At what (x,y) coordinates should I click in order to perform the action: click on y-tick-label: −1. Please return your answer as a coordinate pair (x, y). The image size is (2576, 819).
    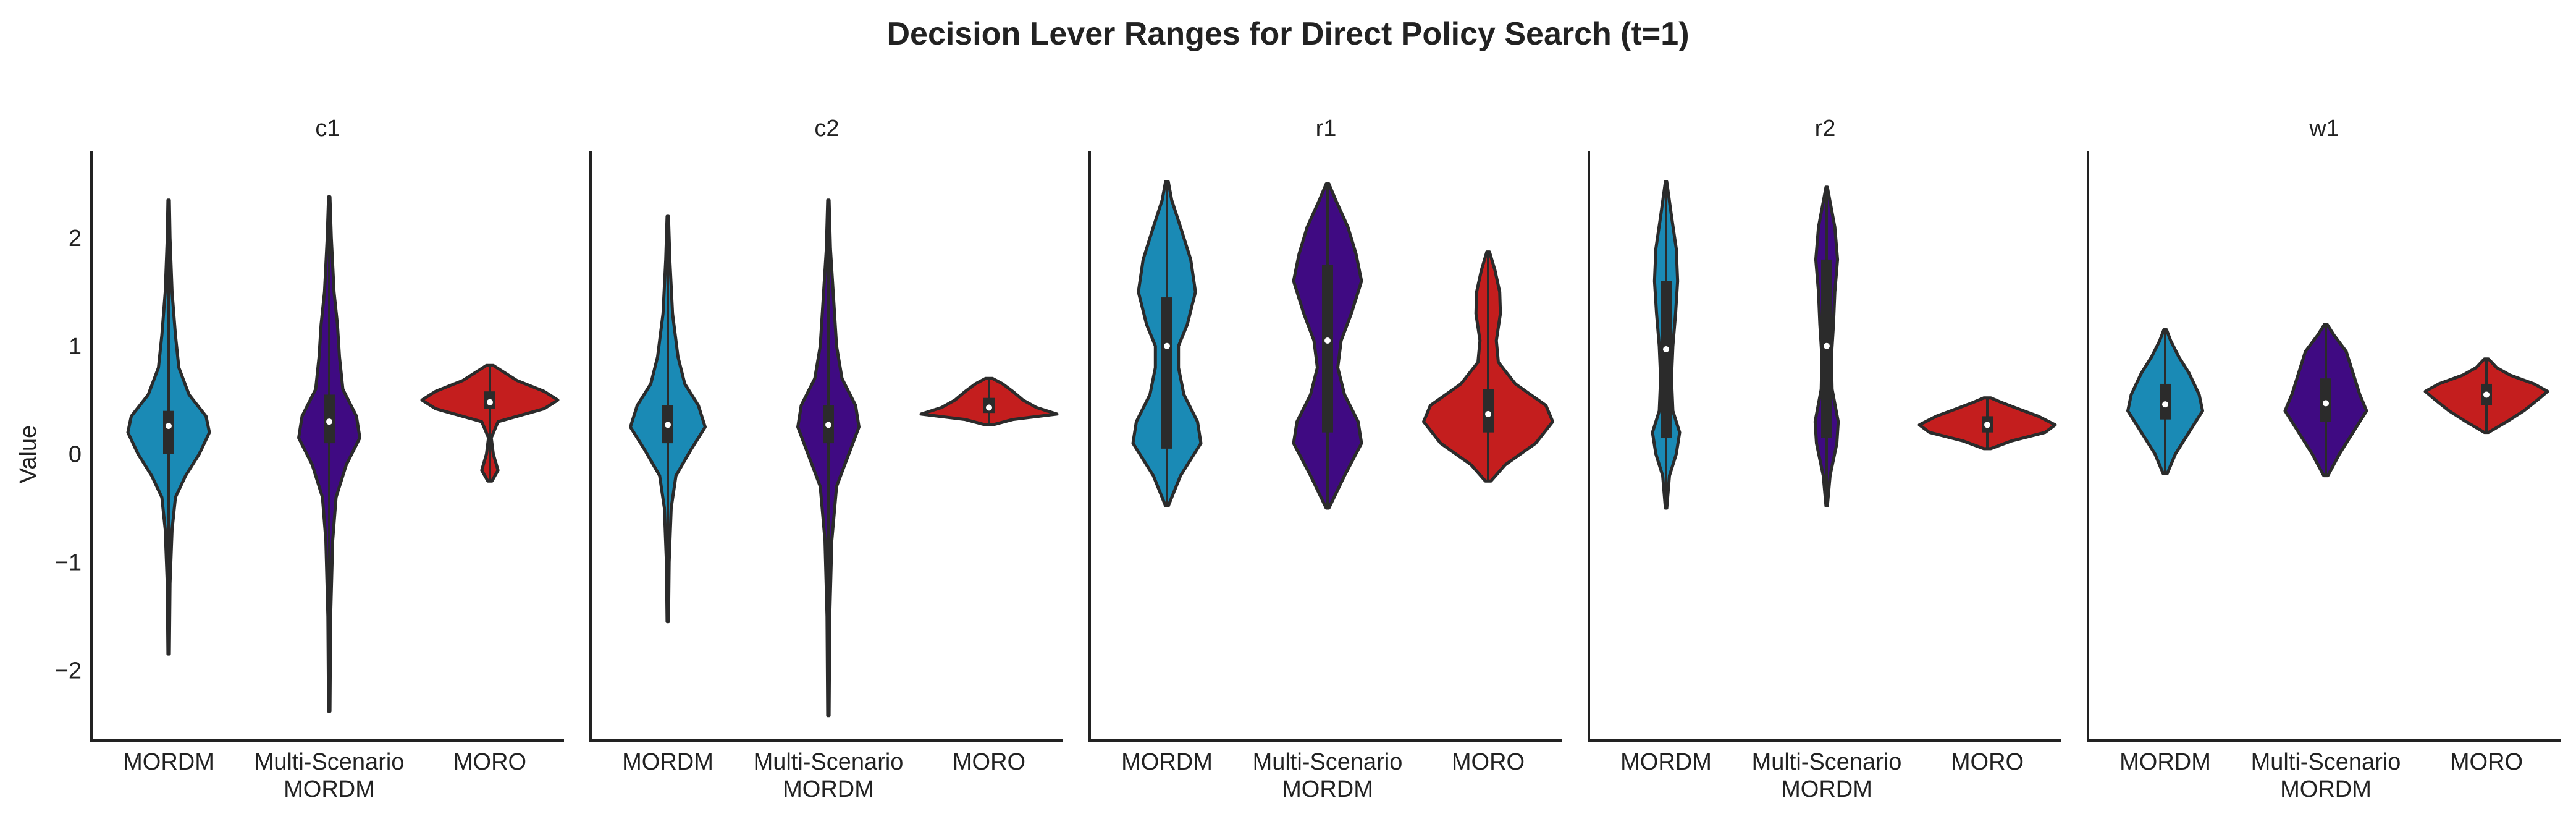
    Looking at the image, I should click on (68, 562).